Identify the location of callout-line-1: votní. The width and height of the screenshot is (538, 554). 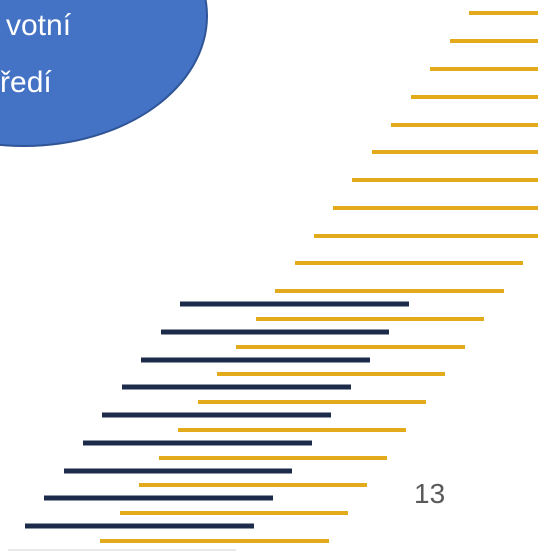
(39, 25).